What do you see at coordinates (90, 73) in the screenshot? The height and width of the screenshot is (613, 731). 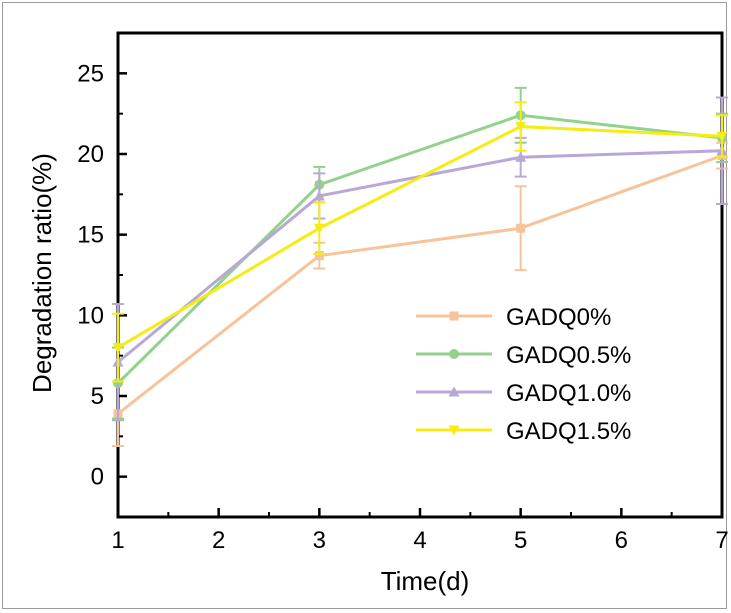 I see `y-tick-label: 25` at bounding box center [90, 73].